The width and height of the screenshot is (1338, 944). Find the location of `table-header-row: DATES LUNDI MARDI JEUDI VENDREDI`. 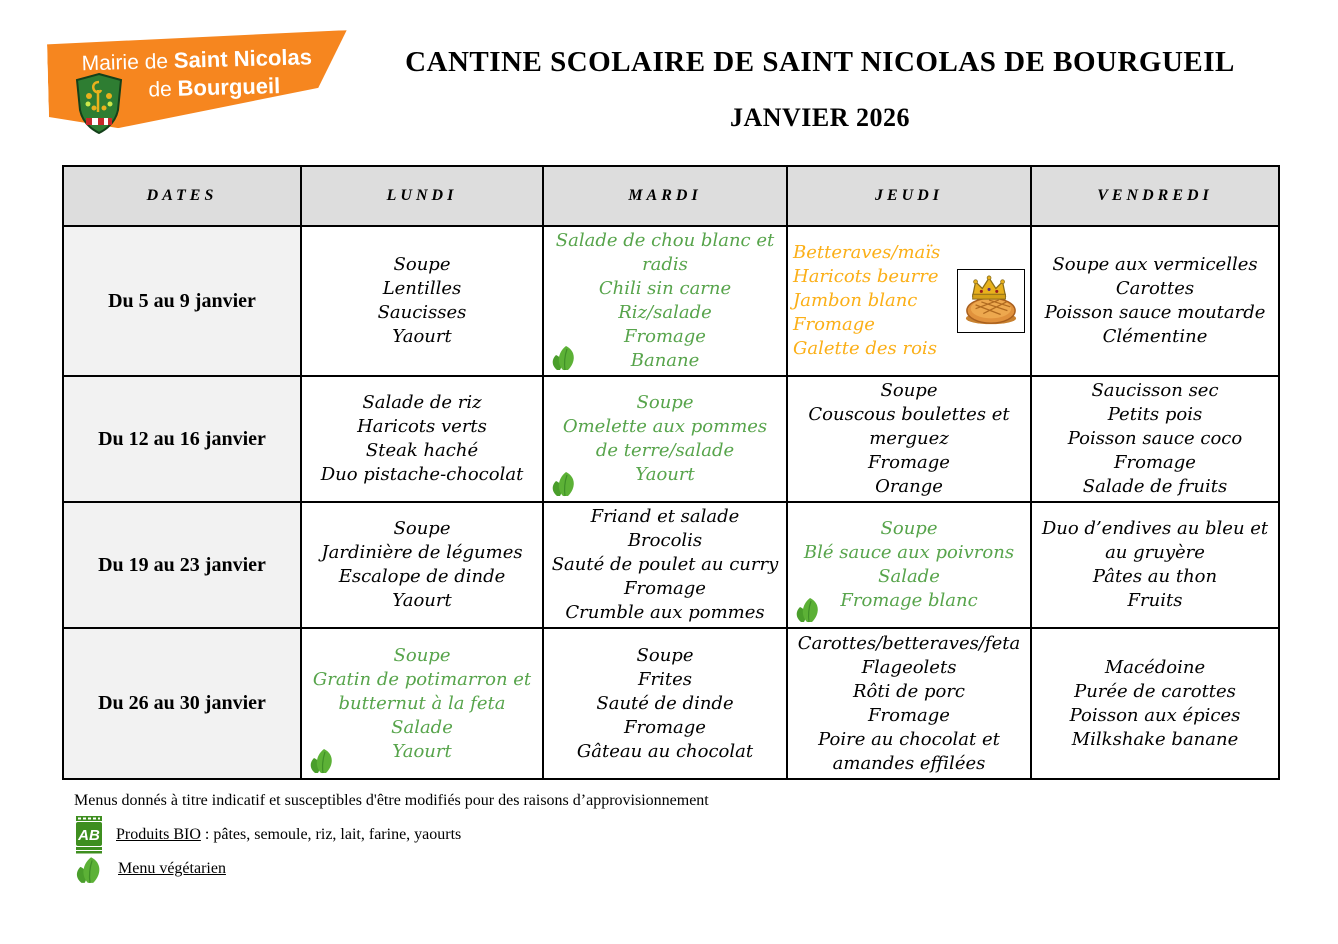

table-header-row: DATES LUNDI MARDI JEUDI VENDREDI is located at coordinates (671, 196).